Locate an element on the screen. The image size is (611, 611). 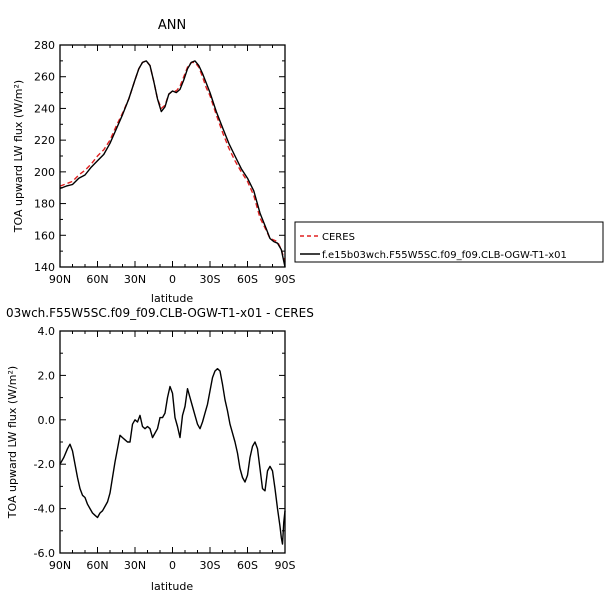
bottom-xtick-label: 60S is located at coordinates (247, 565).